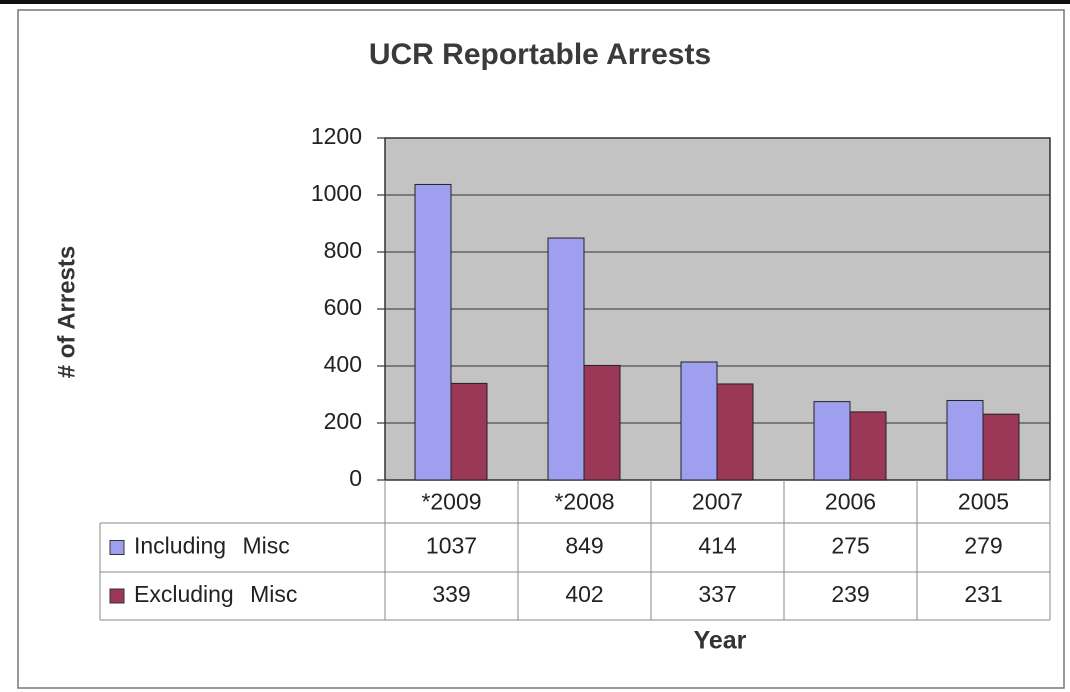  I want to click on x-tick-label: 2005, so click(983, 502).